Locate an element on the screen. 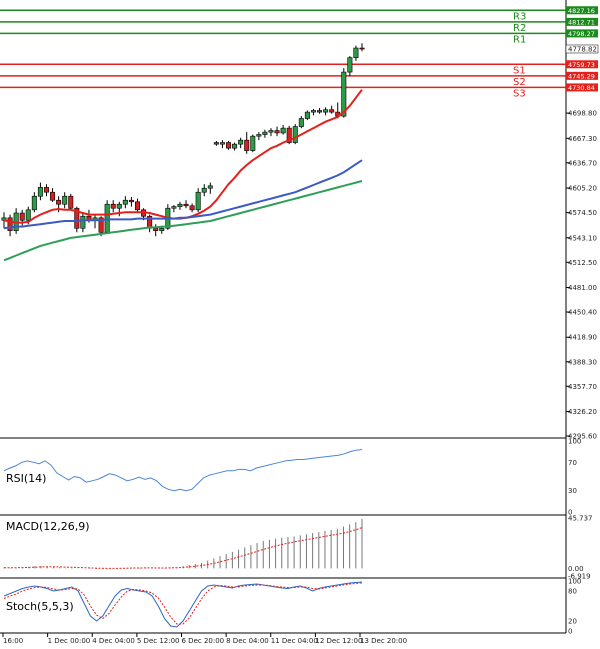  level-name-s2: S2 is located at coordinates (519, 82).